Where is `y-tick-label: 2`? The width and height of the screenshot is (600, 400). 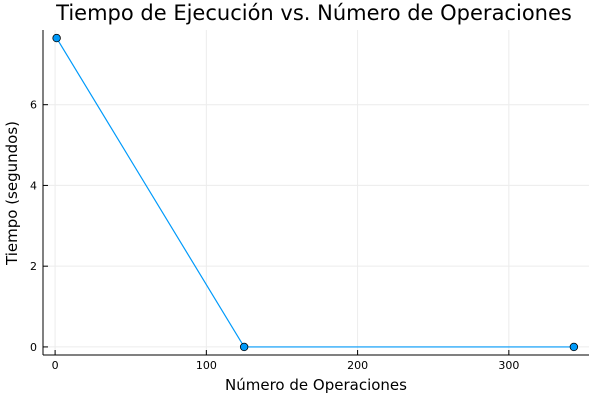
y-tick-label: 2 is located at coordinates (33, 266).